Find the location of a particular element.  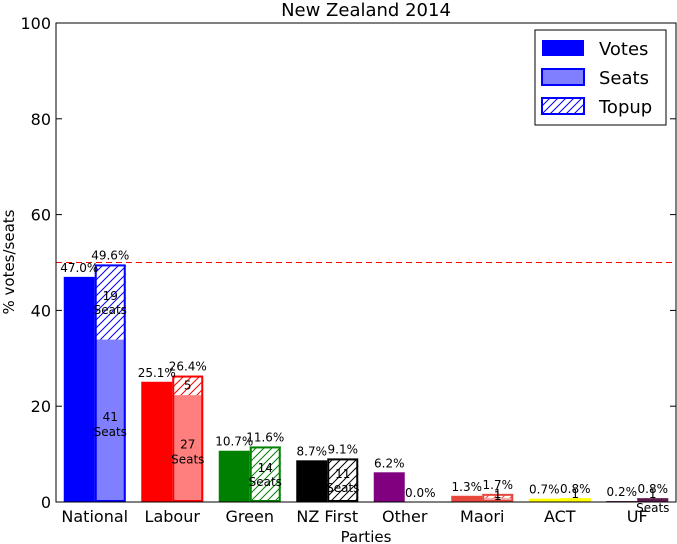

votes-label: 25.1% is located at coordinates (157, 373).